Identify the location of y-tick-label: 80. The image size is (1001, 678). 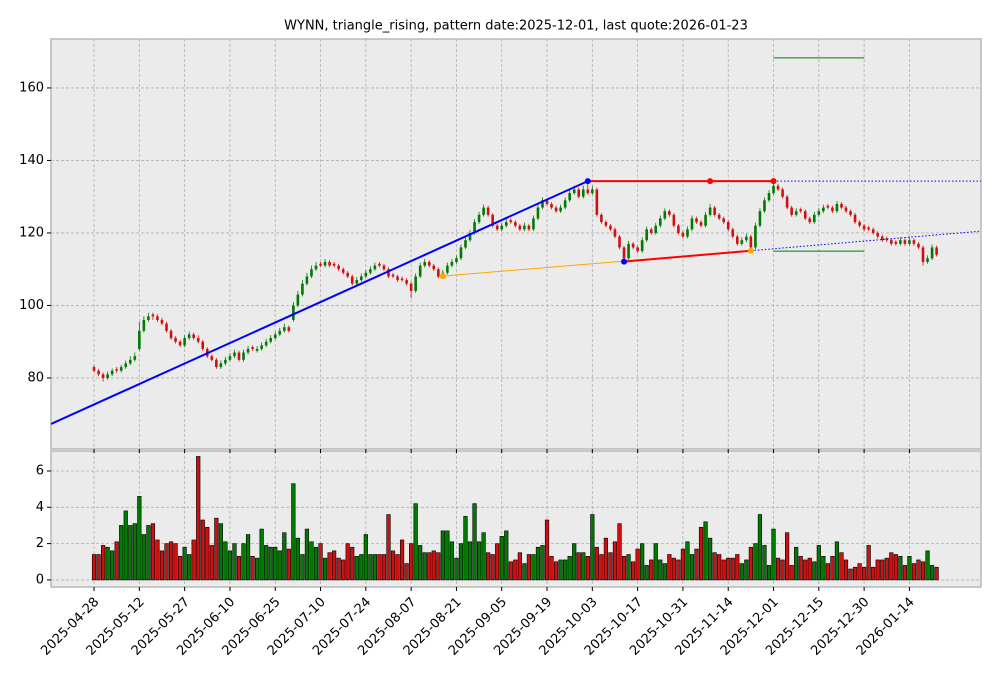
(35, 377).